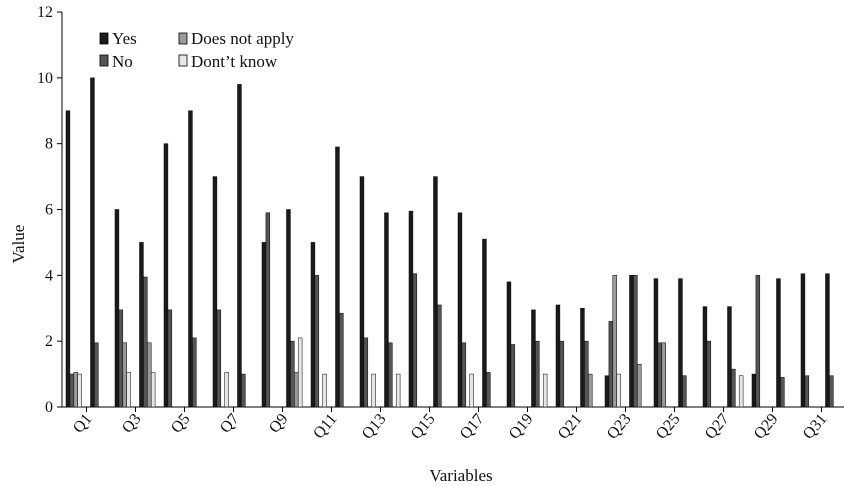 The image size is (844, 486). Describe the element at coordinates (373, 390) in the screenshot. I see `bar-dont-know-q12` at that location.